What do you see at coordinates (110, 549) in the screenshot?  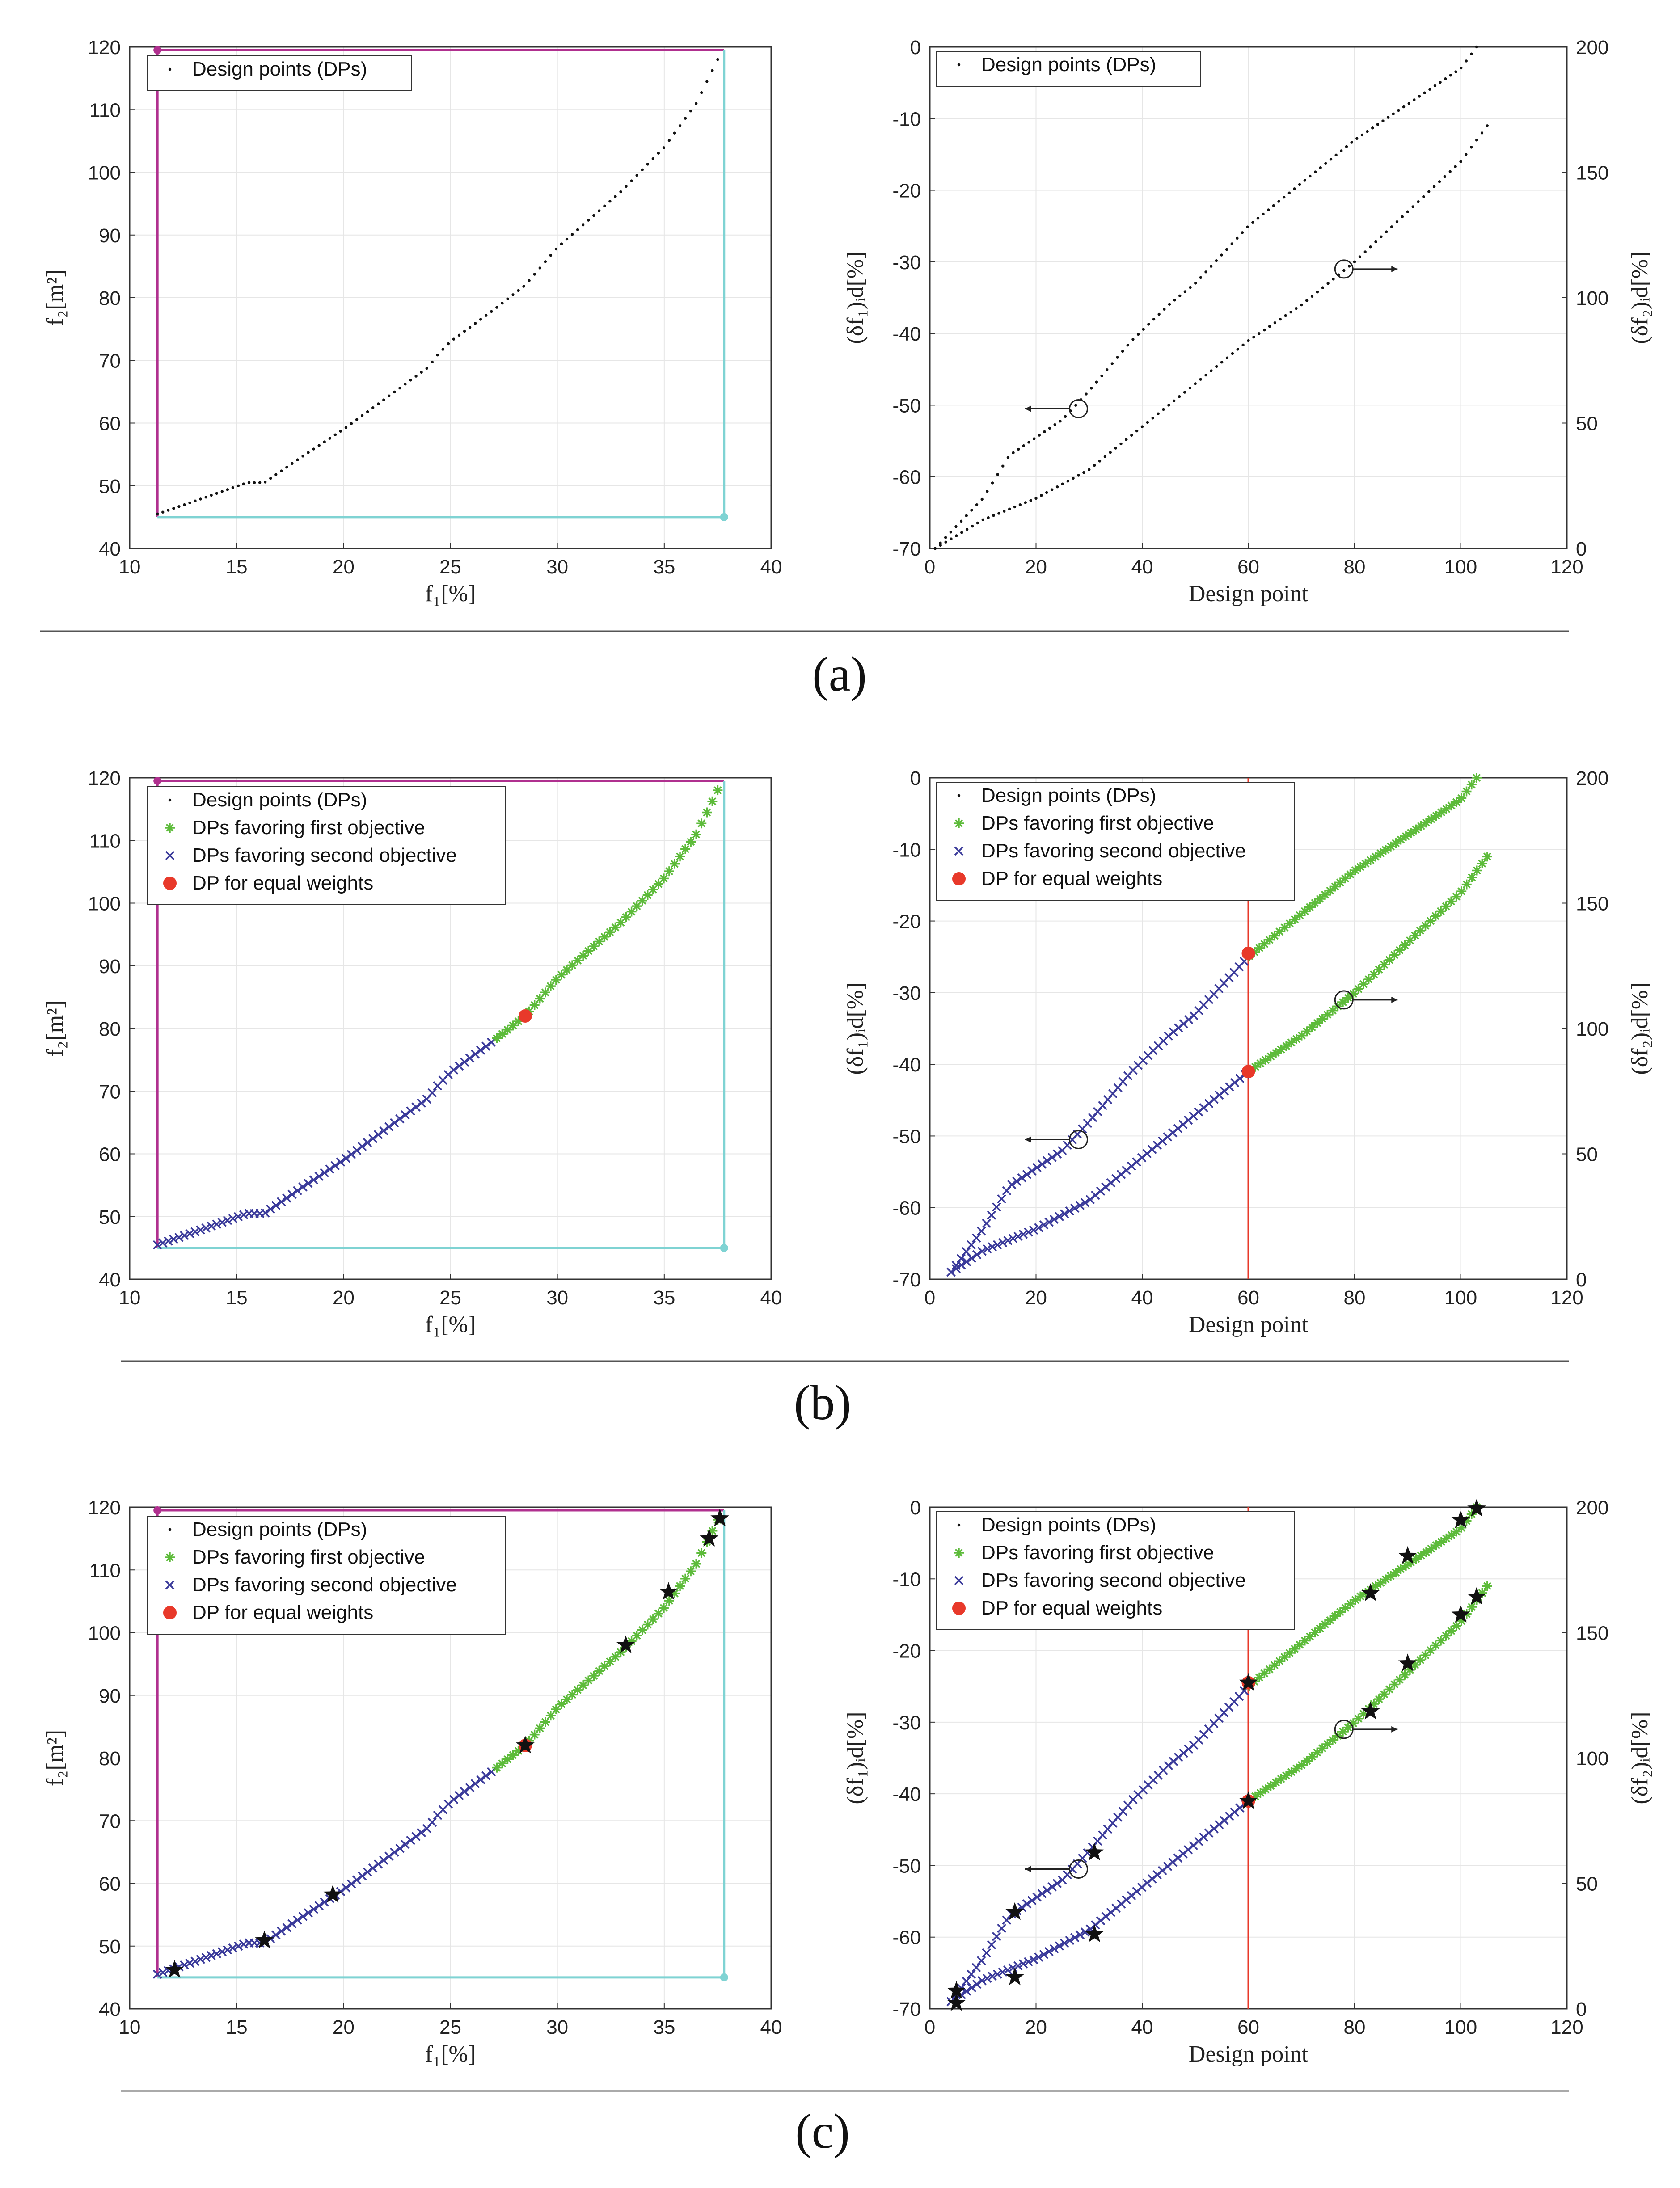 I see `y-tick-label: 40` at bounding box center [110, 549].